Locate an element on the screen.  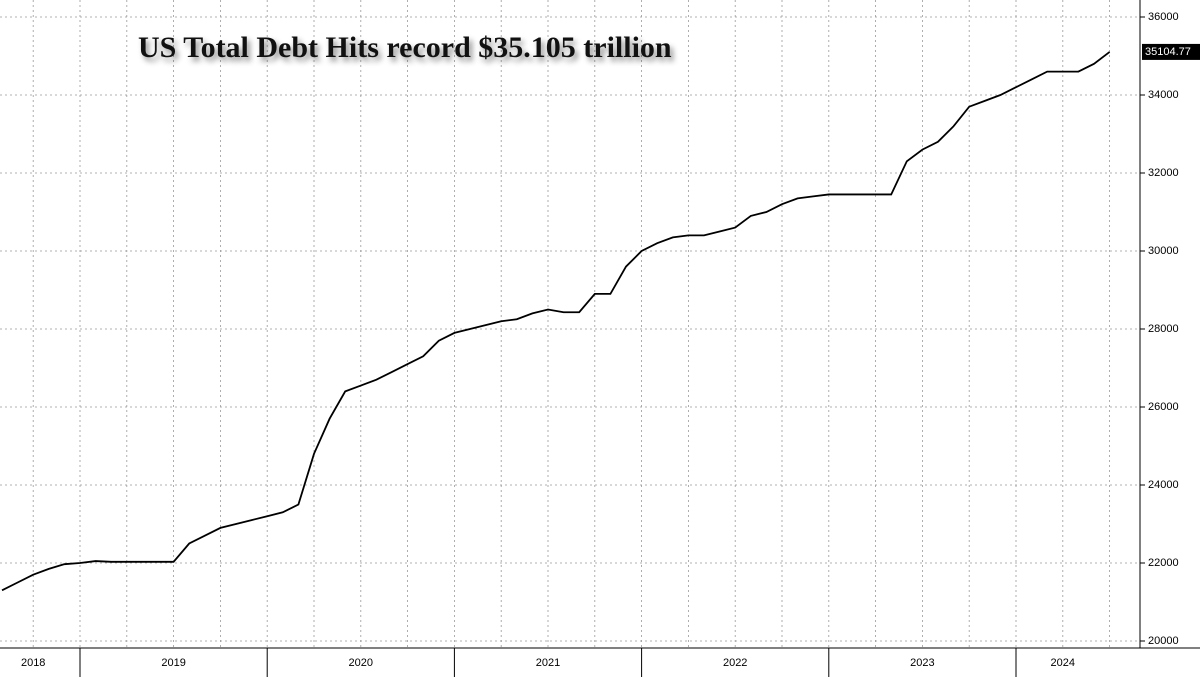
x-tick-label: 2023 is located at coordinates (922, 663).